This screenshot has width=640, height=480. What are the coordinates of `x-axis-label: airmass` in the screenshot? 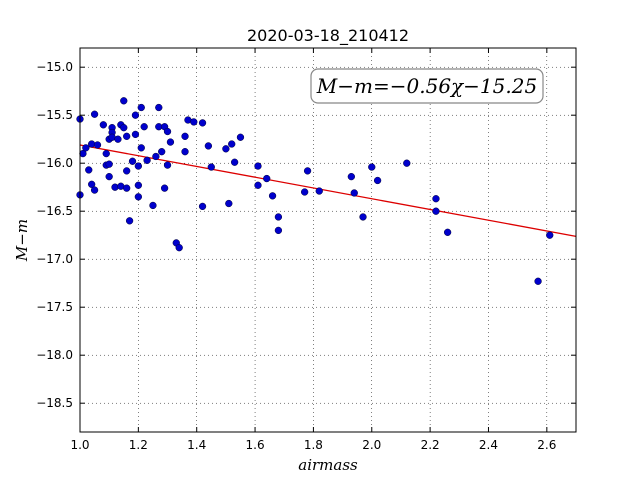 It's located at (328, 465).